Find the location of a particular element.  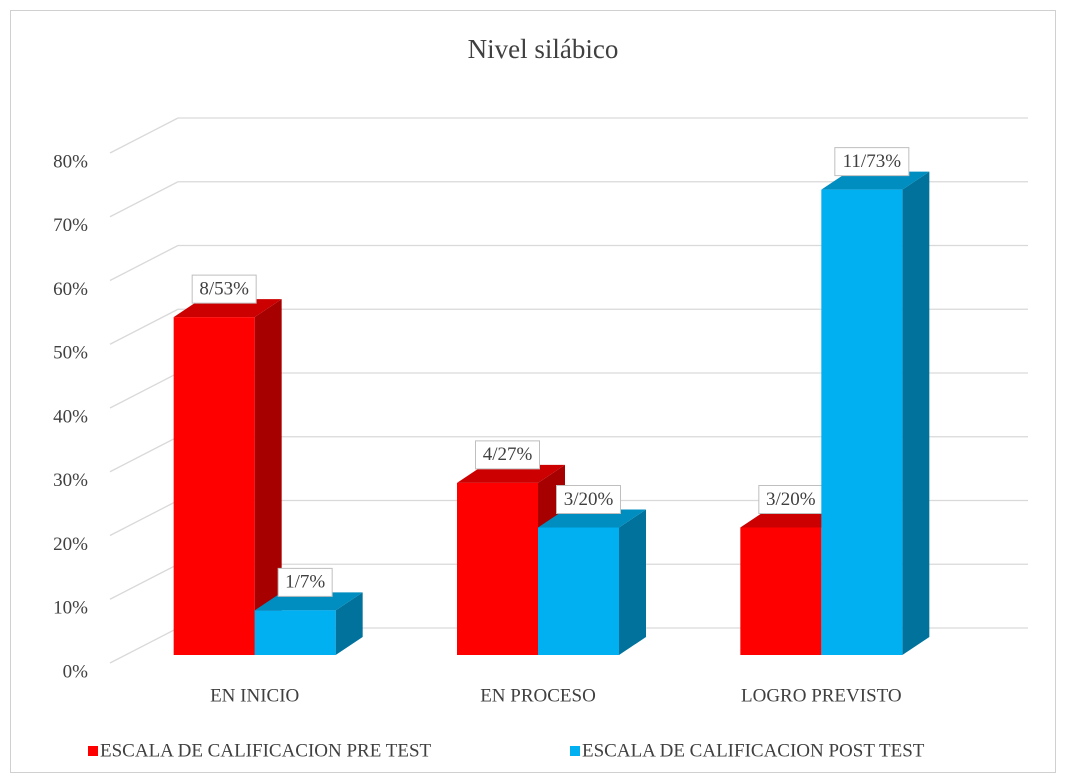

y-tick-label: 60% is located at coordinates (70, 289).